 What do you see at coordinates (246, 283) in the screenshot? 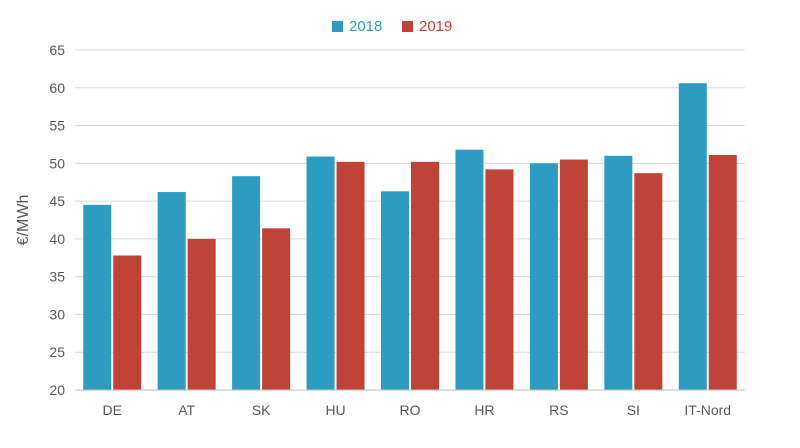
I see `bar-2018-SK` at bounding box center [246, 283].